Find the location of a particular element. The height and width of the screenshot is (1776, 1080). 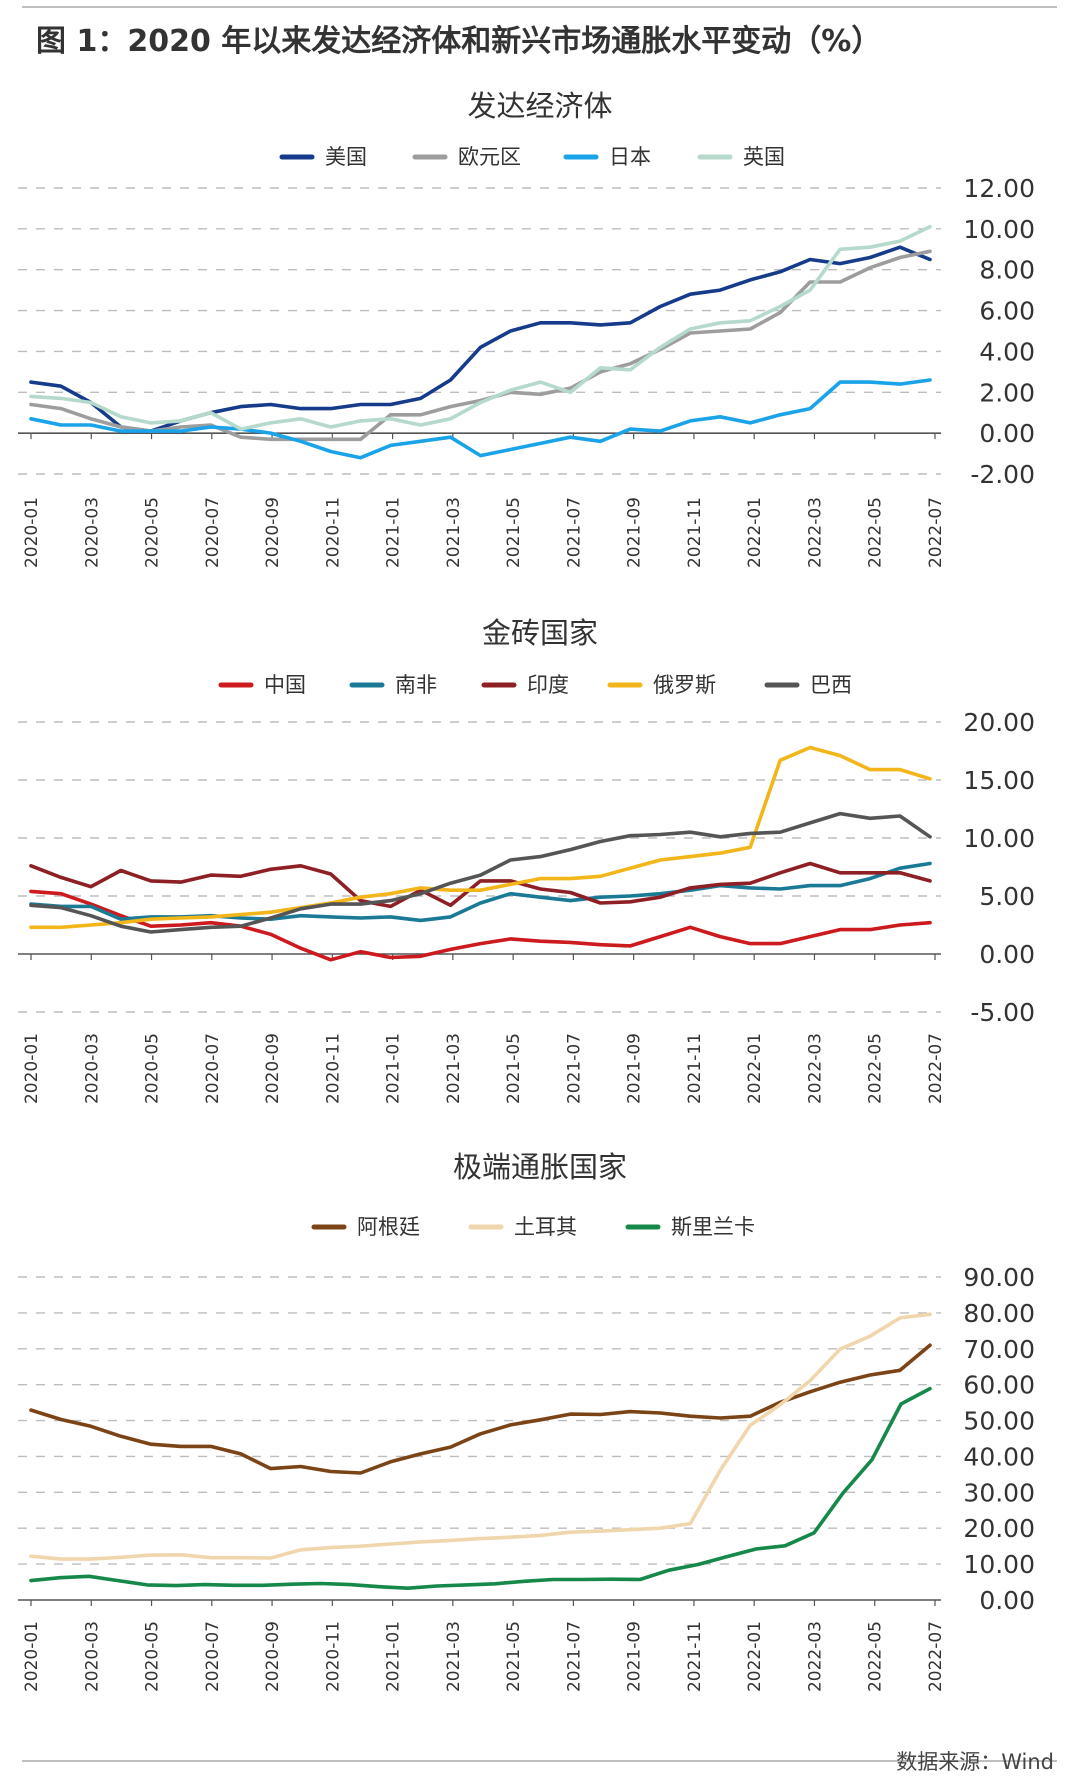

y-tick-label: 12.00 is located at coordinates (999, 188).